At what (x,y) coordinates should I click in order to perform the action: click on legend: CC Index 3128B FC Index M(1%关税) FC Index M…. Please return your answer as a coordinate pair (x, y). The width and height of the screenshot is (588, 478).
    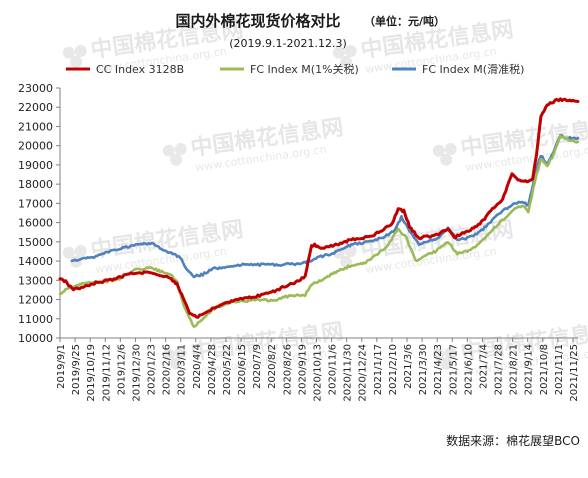
    Looking at the image, I should click on (295, 69).